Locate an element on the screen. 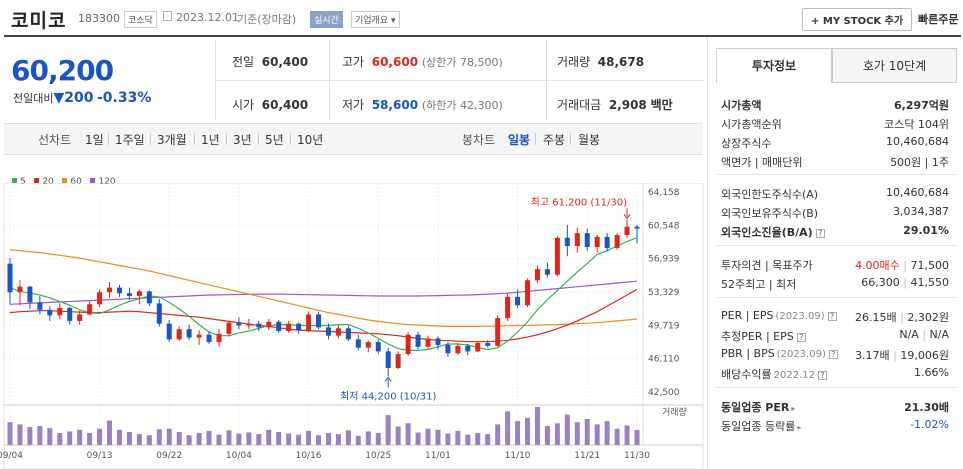 This screenshot has width=963, height=469. min-price-label: 최저 44,200 (10/31) is located at coordinates (388, 396).